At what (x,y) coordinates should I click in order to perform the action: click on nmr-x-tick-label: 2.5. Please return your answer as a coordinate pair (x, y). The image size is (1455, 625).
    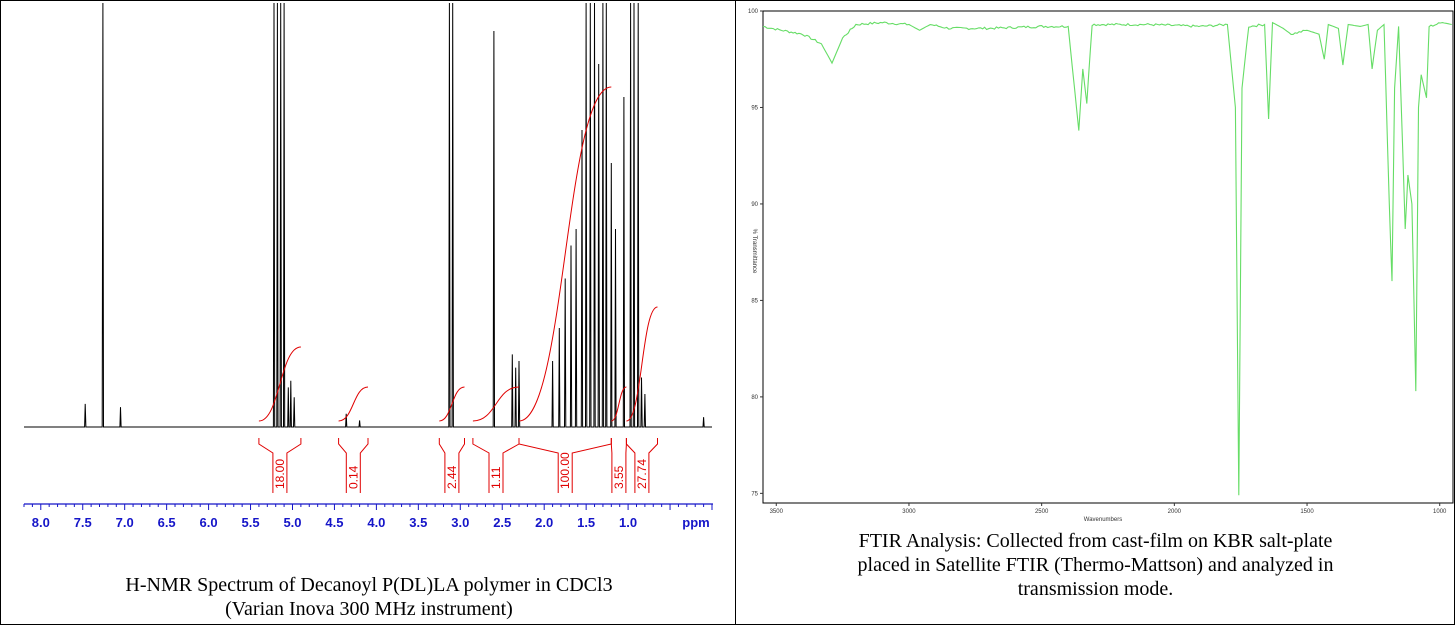
    Looking at the image, I should click on (502, 522).